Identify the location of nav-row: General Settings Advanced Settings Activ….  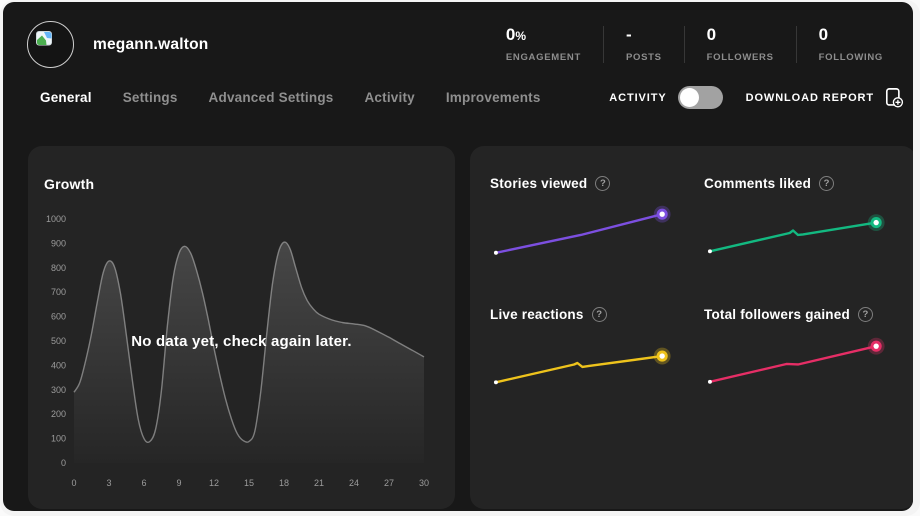
(458, 90).